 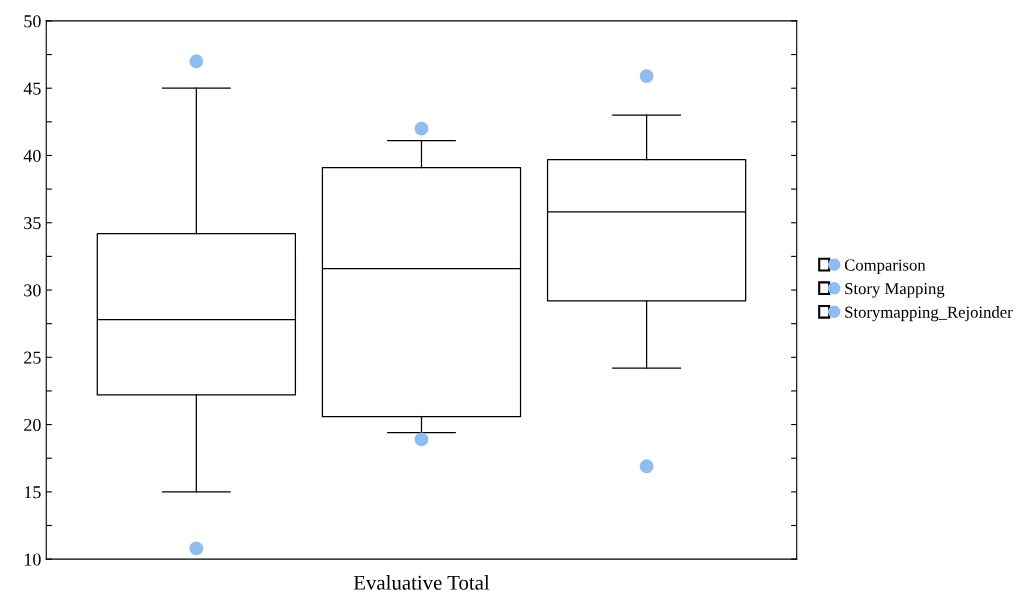 I want to click on legend-label: Comparison, so click(x=885, y=267).